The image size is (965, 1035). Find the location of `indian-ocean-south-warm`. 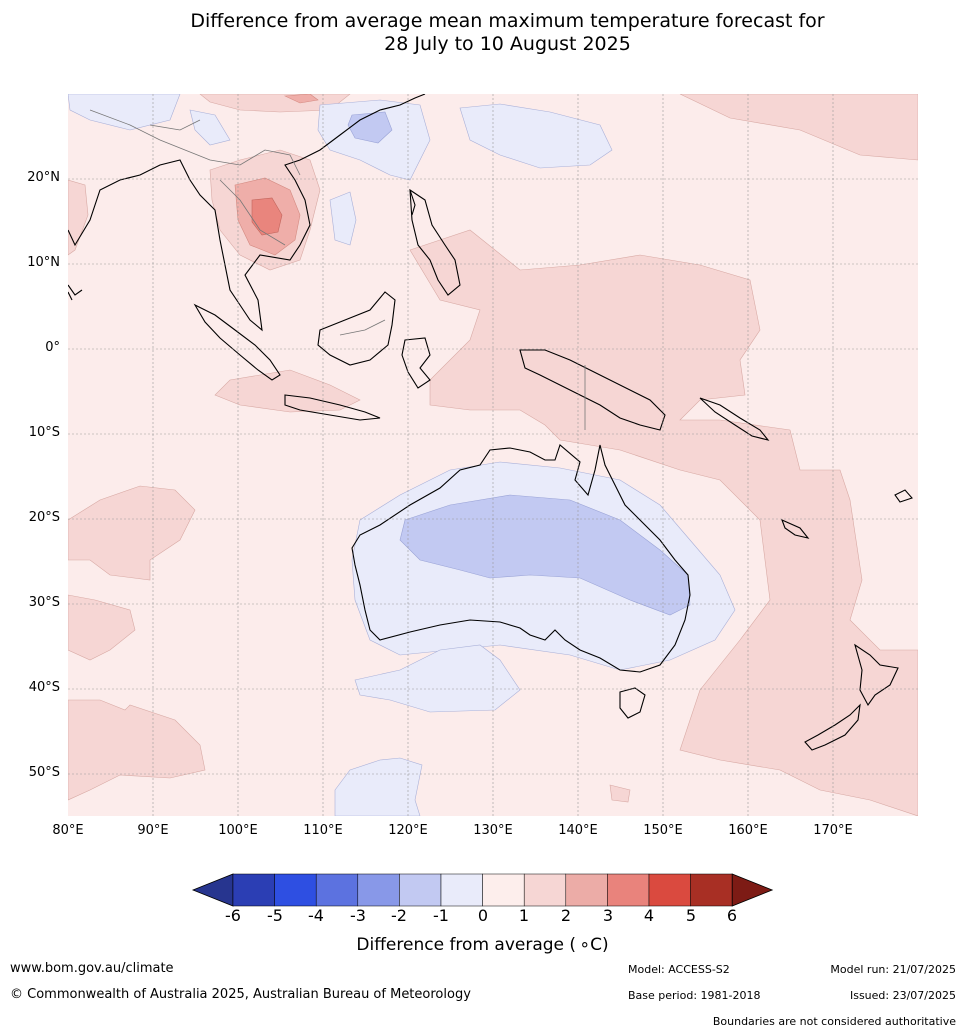

indian-ocean-south-warm is located at coordinates (102, 627).